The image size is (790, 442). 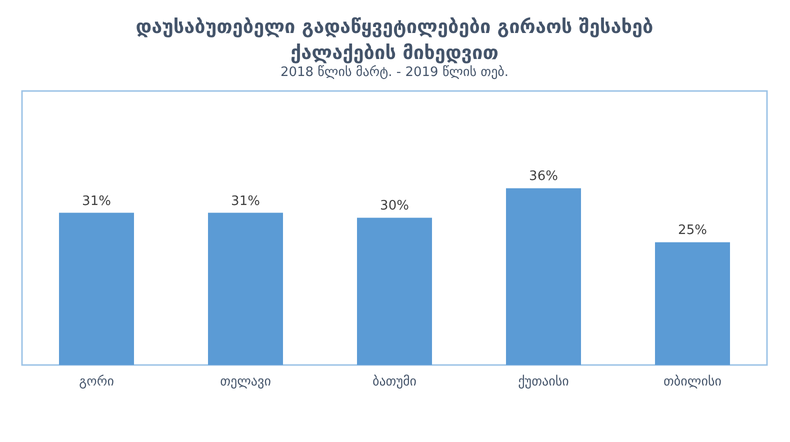 What do you see at coordinates (394, 382) in the screenshot?
I see `x-tick-label: ბათუმი` at bounding box center [394, 382].